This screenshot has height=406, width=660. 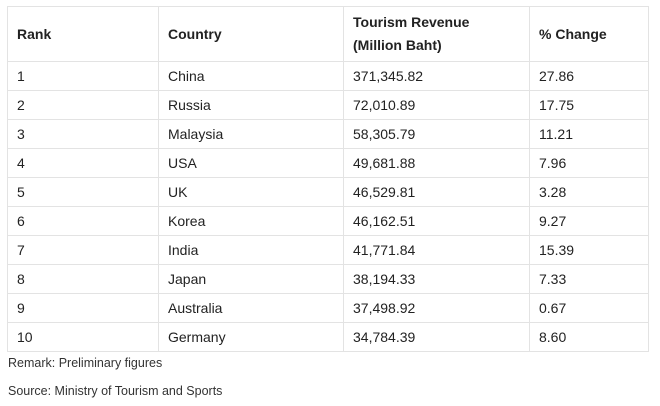 I want to click on cell-rank: 9, so click(x=83, y=308).